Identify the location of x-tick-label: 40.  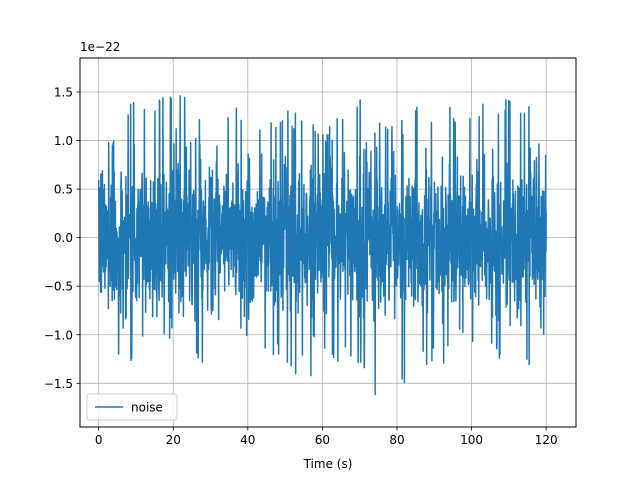
(247, 440).